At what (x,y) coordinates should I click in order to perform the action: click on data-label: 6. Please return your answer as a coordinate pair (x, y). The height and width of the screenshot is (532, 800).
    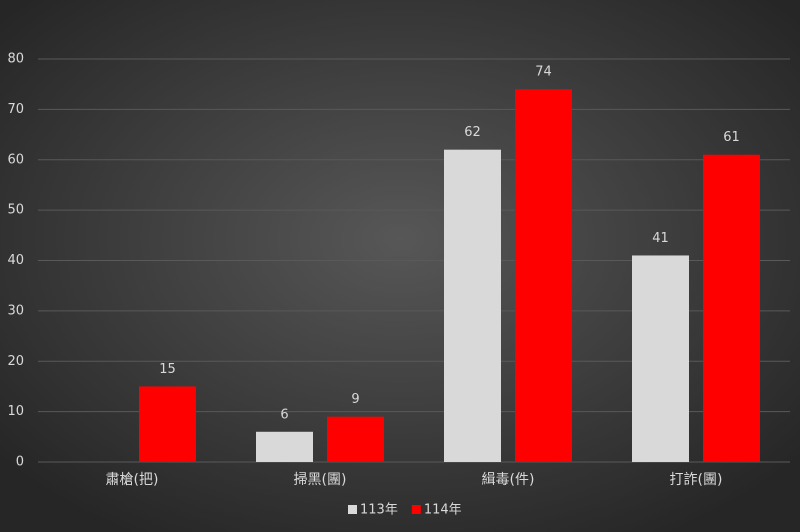
    Looking at the image, I should click on (284, 414).